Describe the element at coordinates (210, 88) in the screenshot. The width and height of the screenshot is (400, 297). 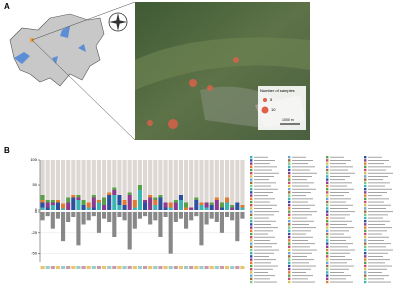
I see `sample-site` at that location.